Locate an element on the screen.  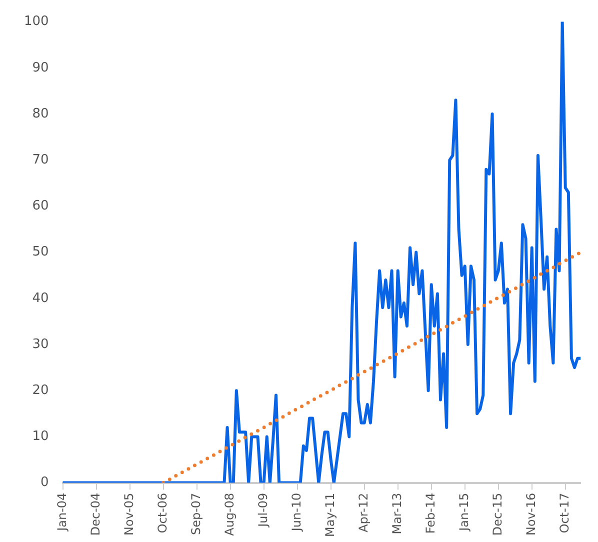
y-tick-label: 100 is located at coordinates (36, 22).